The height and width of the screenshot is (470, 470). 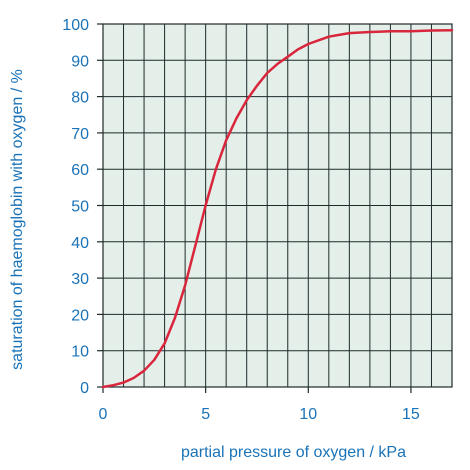 What do you see at coordinates (80, 170) in the screenshot?
I see `y-tick-label: 60` at bounding box center [80, 170].